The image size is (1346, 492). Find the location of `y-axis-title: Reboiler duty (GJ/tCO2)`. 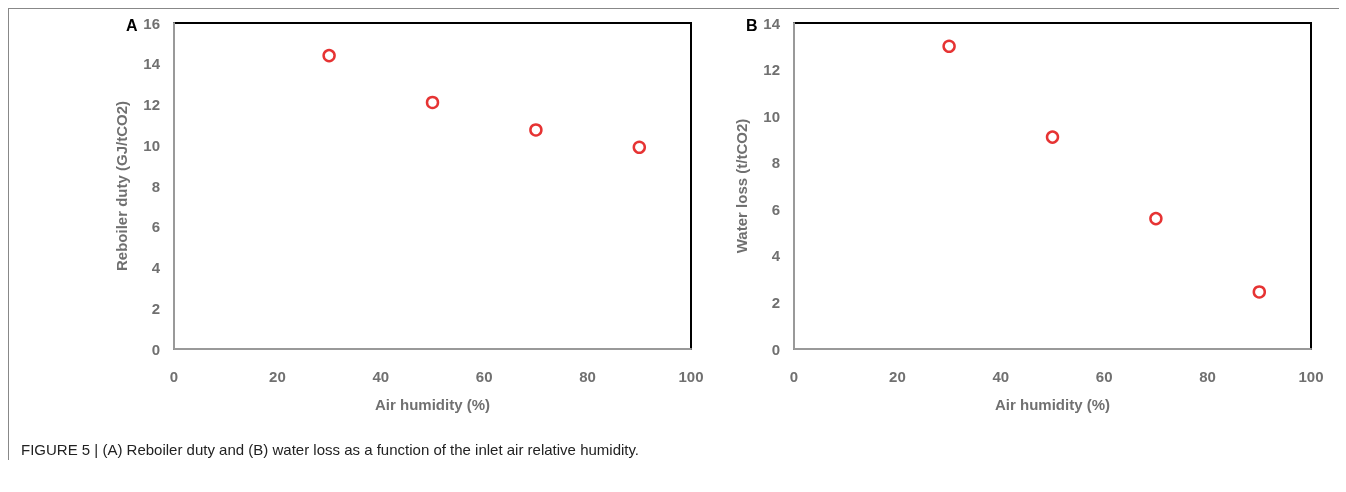

y-axis-title: Reboiler duty (GJ/tCO2) is located at coordinates (121, 186).